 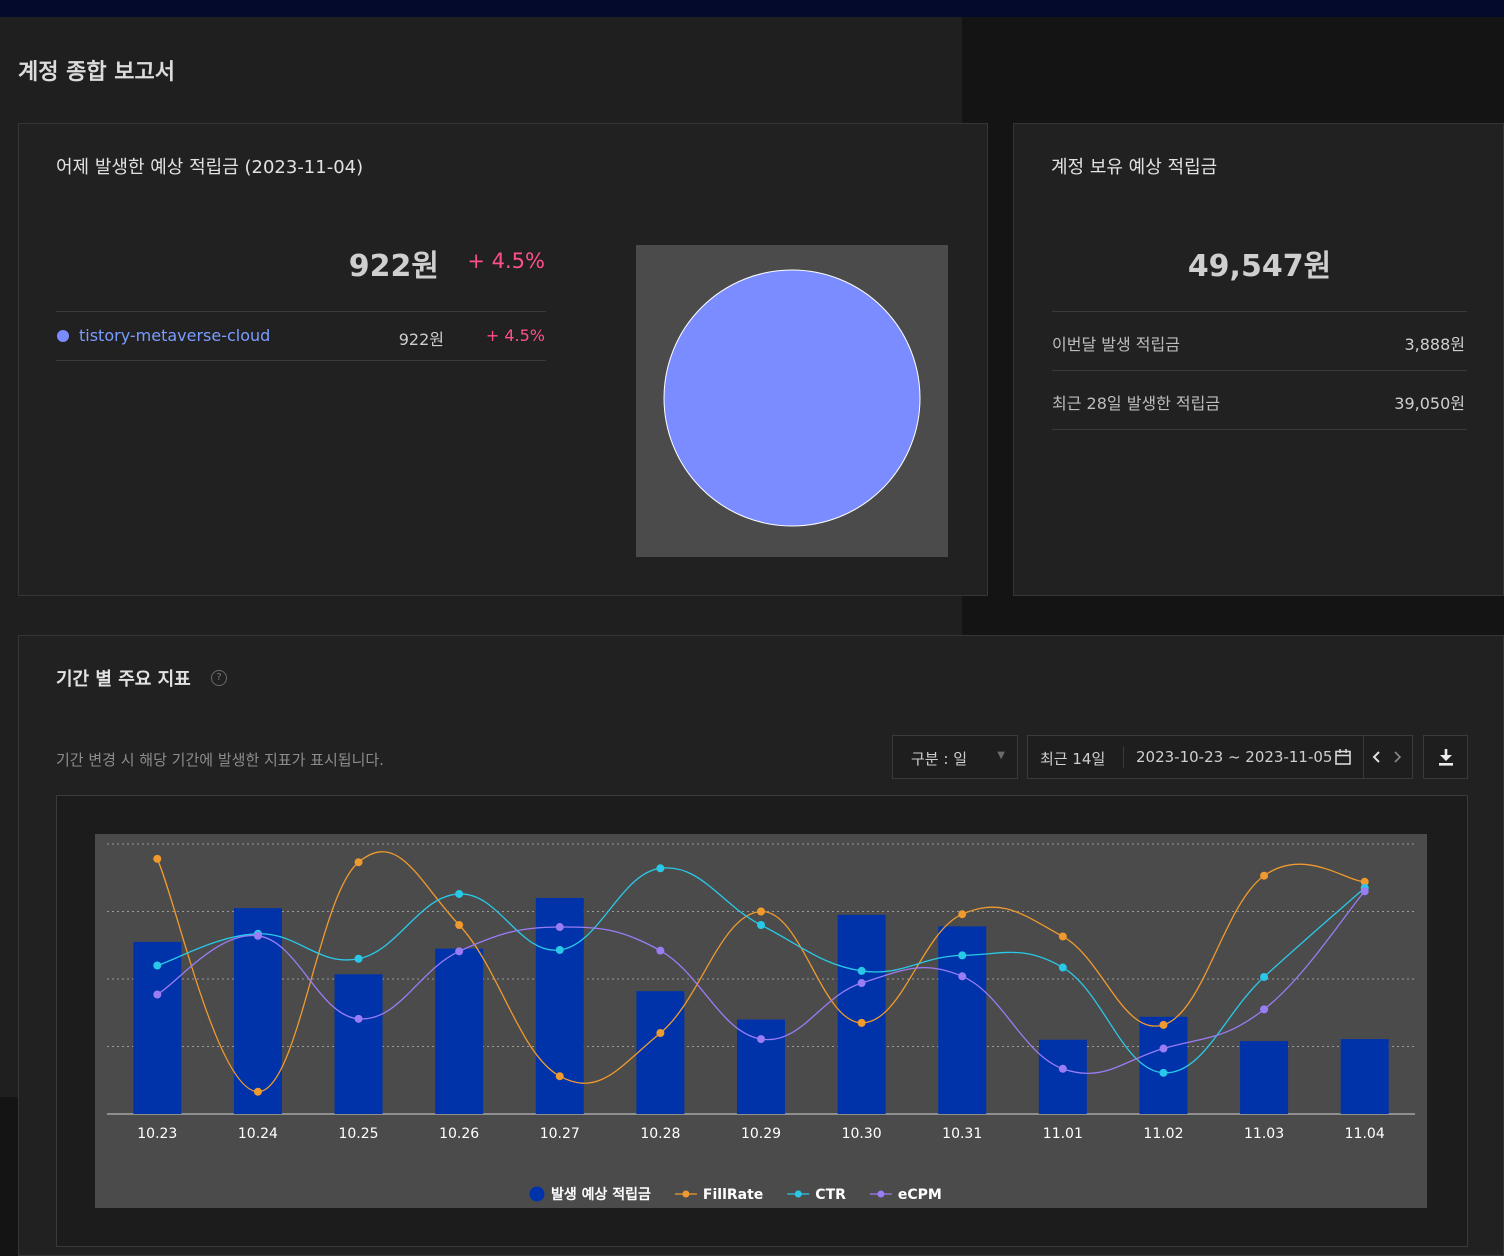 What do you see at coordinates (96, 72) in the screenshot?
I see `page-title: 계정 종합 보고서` at bounding box center [96, 72].